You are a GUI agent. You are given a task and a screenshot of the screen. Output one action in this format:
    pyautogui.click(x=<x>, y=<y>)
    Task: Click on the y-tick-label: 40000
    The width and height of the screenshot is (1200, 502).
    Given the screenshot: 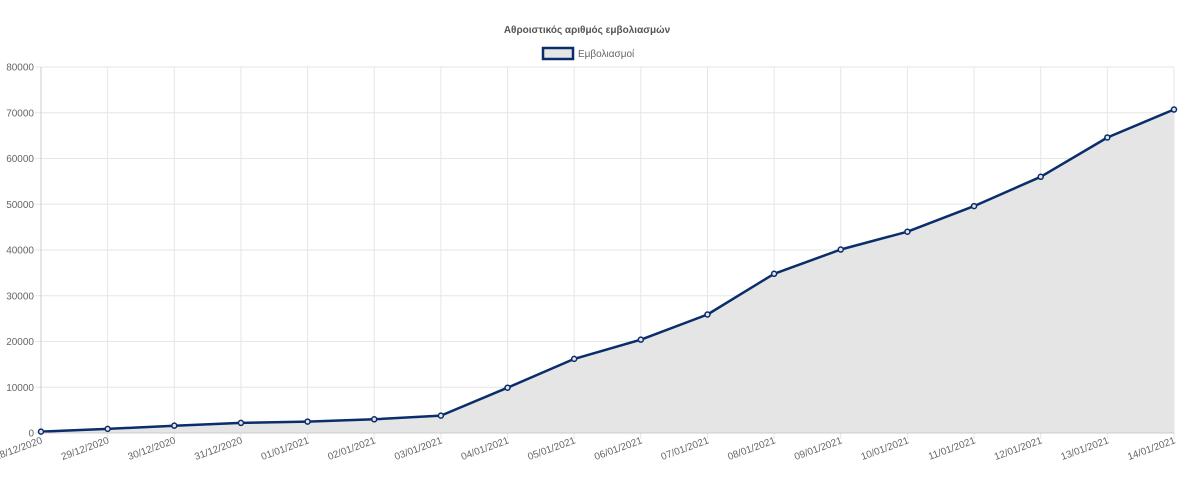 What is the action you would take?
    pyautogui.click(x=20, y=251)
    